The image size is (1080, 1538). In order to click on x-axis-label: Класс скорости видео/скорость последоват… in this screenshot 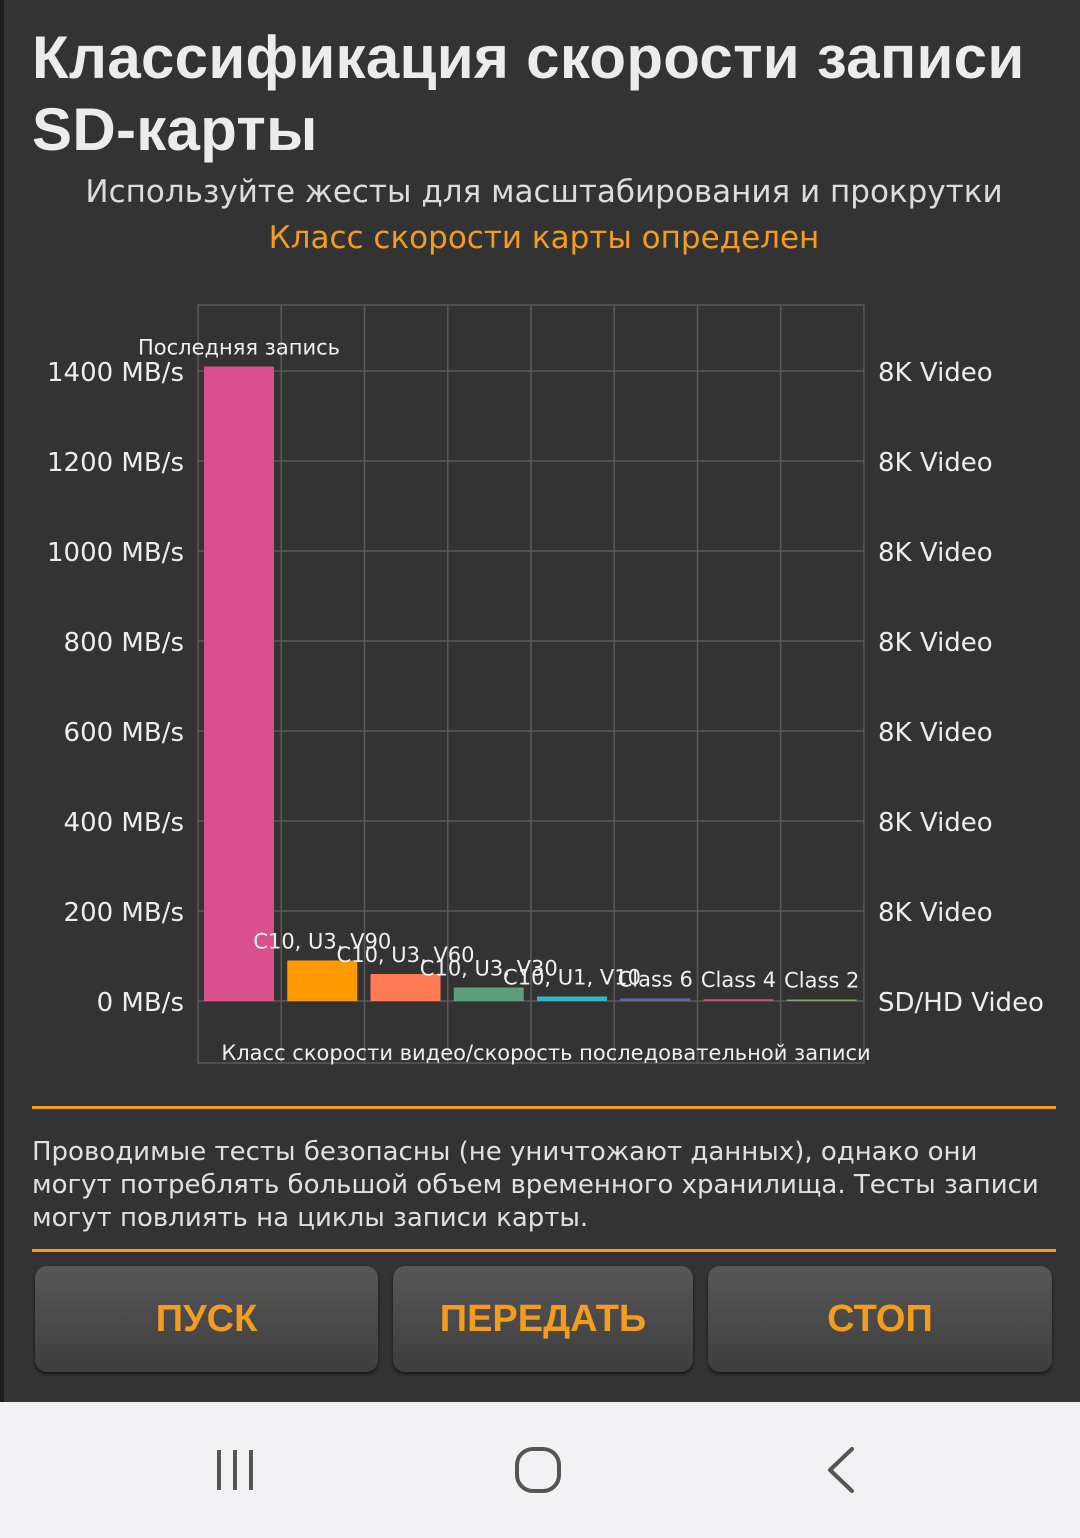, I will do `click(545, 1053)`.